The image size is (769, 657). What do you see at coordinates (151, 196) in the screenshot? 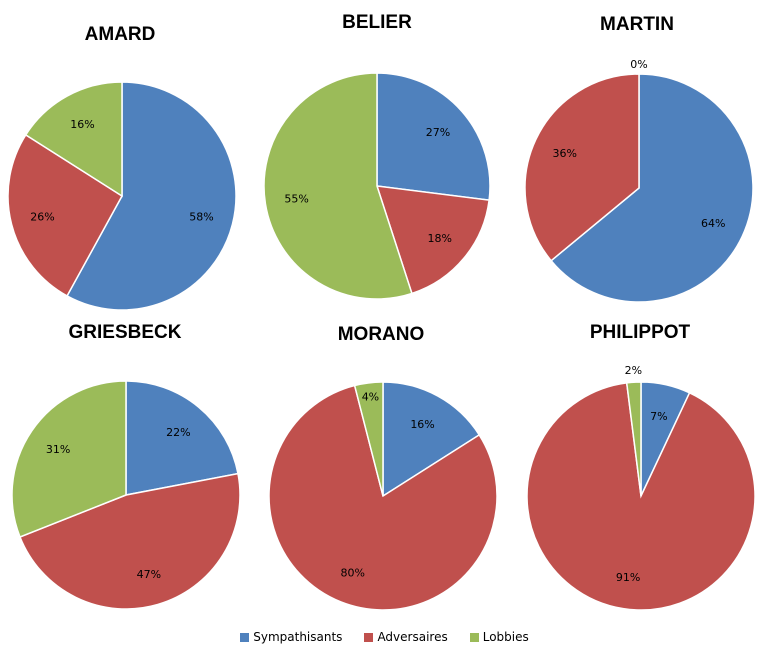
I see `pie-amard-slice-sympathisants` at bounding box center [151, 196].